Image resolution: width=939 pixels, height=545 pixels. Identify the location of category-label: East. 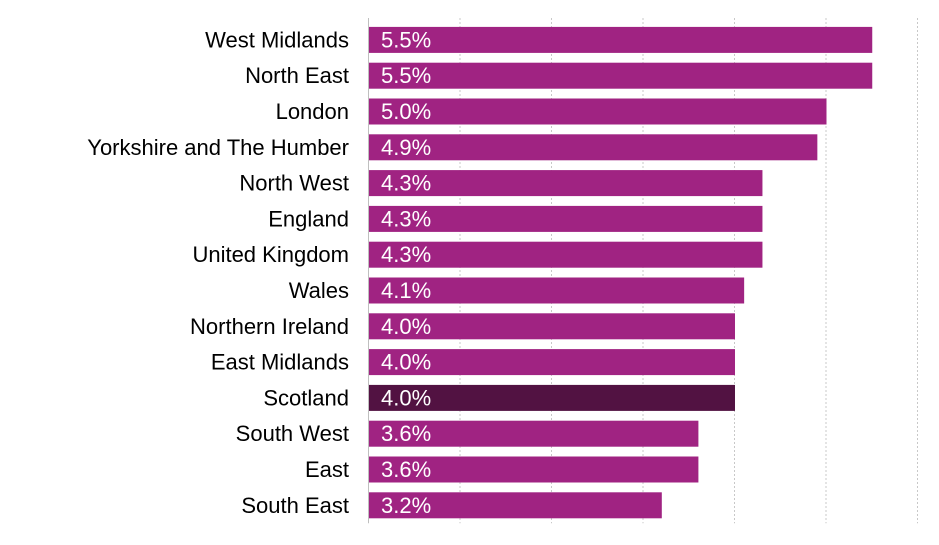
(327, 469).